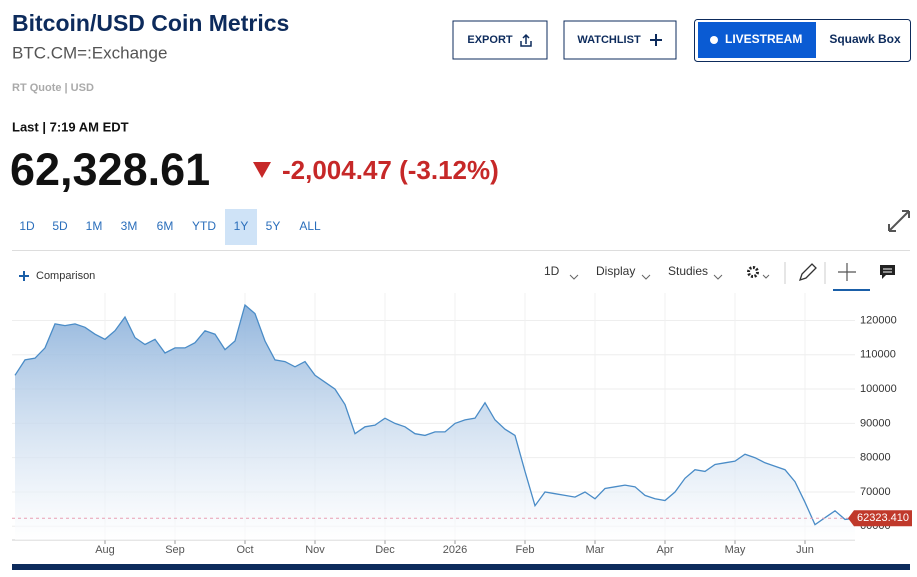 The width and height of the screenshot is (917, 577). What do you see at coordinates (887, 270) in the screenshot?
I see `comment-lines` at bounding box center [887, 270].